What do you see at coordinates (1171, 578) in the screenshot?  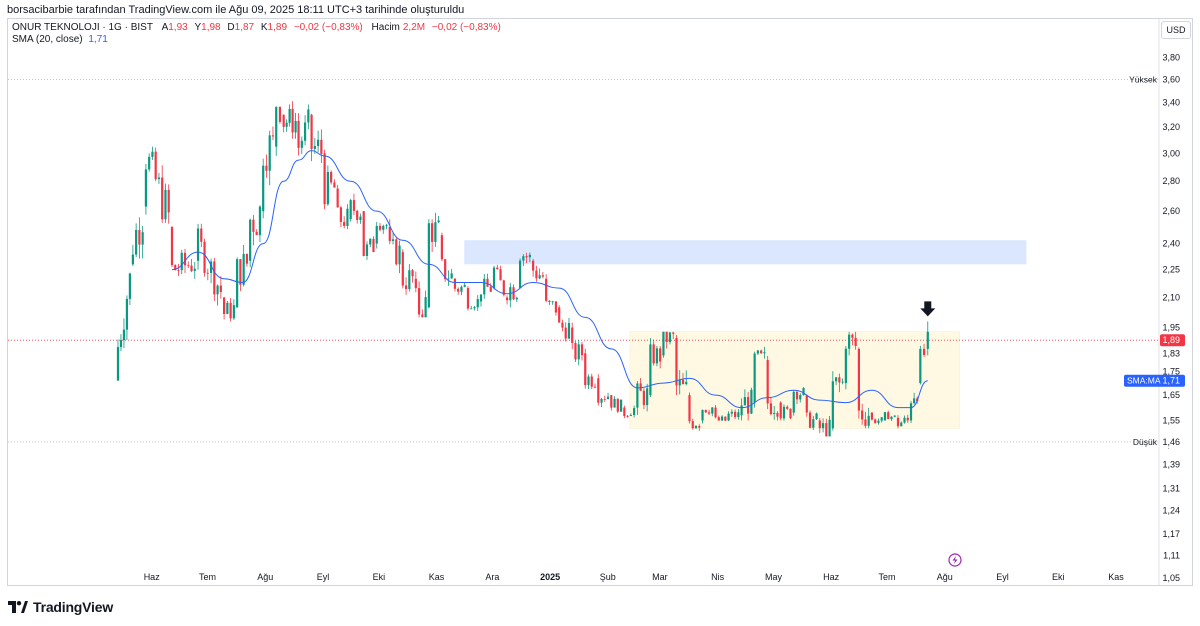 I see `price-tick-label: 1,05` at bounding box center [1171, 578].